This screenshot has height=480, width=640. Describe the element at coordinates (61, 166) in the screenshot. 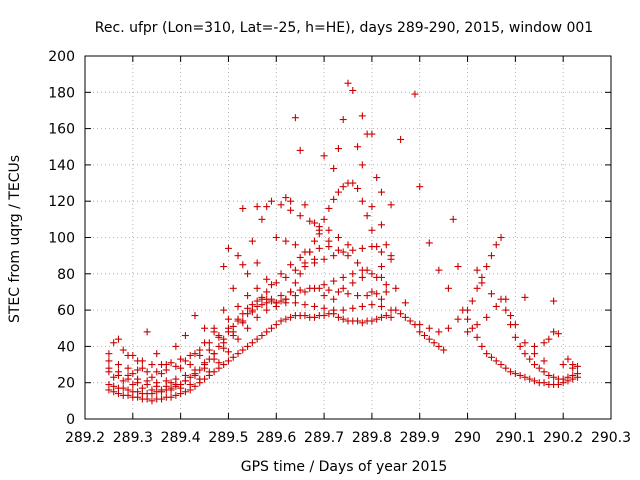

I see `y-tick-label: 140` at that location.